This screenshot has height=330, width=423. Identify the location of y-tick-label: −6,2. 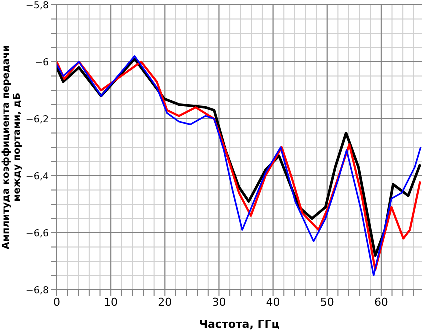
(37, 120).